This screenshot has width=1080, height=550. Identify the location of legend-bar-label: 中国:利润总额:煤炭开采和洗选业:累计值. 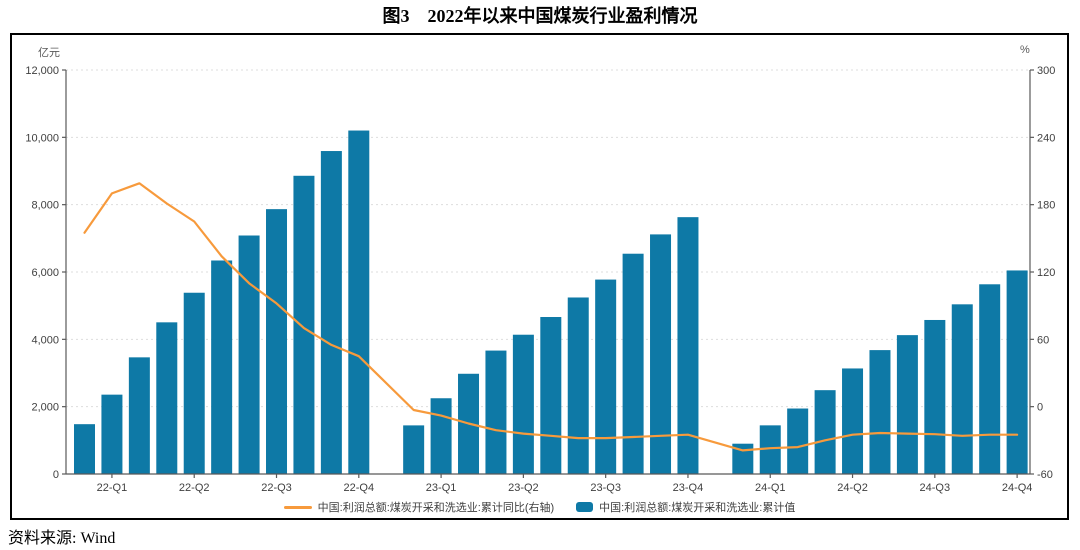
(697, 508).